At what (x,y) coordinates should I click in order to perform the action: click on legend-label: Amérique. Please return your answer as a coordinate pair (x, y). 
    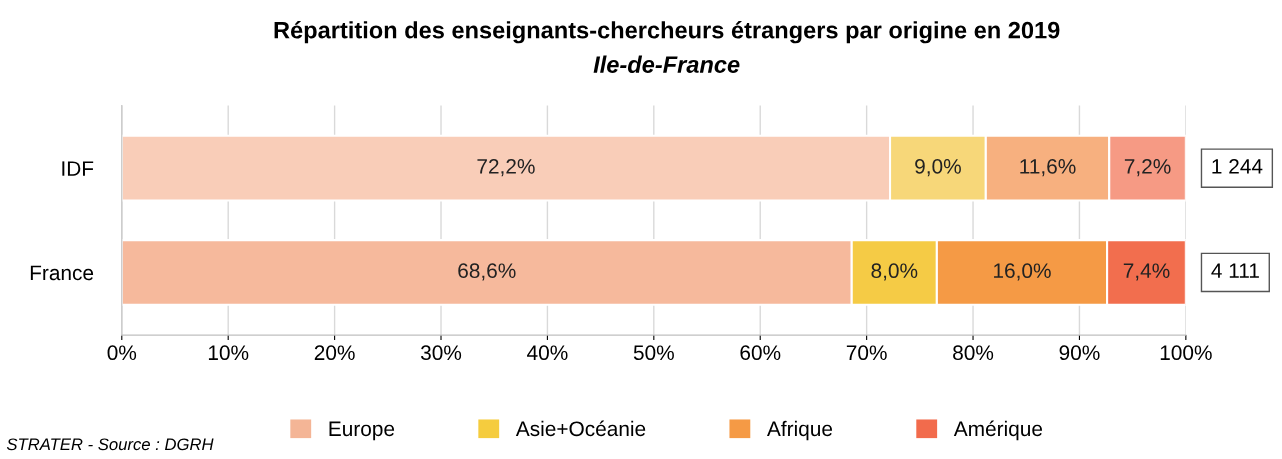
    Looking at the image, I should click on (998, 430).